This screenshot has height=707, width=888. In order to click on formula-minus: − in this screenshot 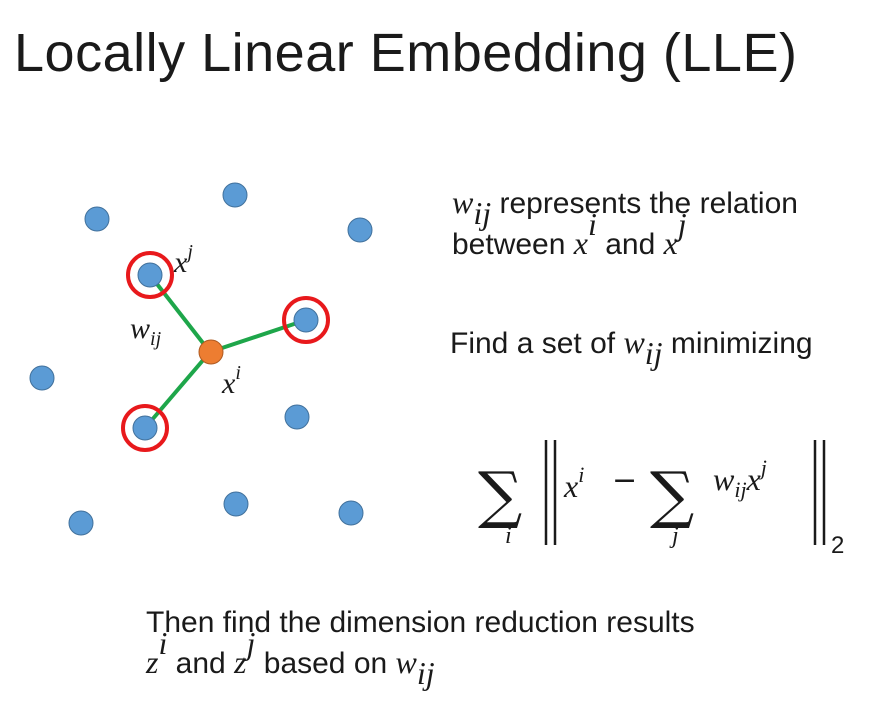, I will do `click(624, 480)`.